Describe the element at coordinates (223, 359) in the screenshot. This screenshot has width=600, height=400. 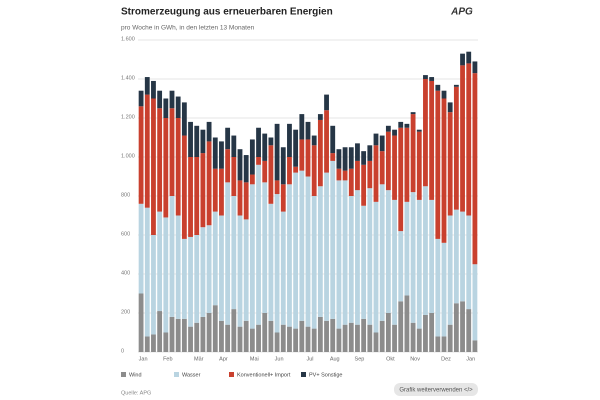
I see `x-tick-label: Apr` at that location.